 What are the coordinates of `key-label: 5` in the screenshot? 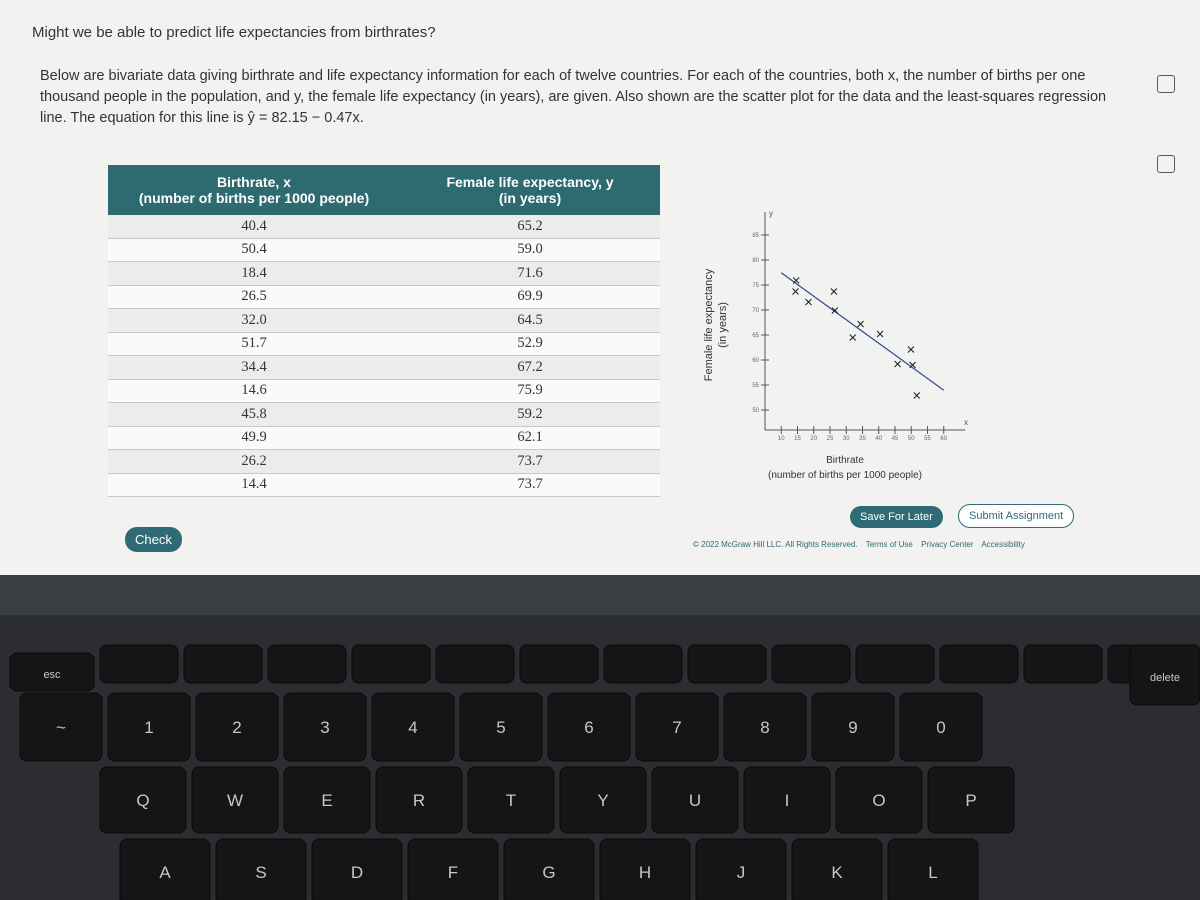 It's located at (500, 727).